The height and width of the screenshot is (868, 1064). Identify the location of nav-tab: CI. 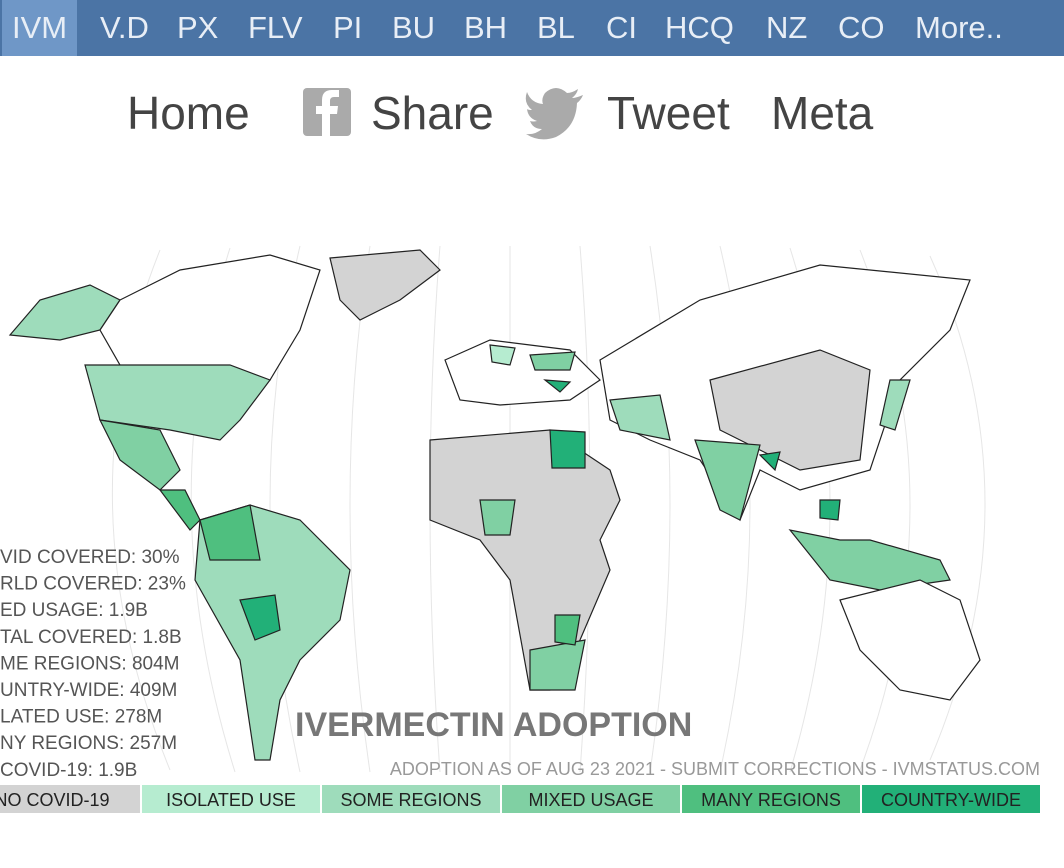
(621, 27).